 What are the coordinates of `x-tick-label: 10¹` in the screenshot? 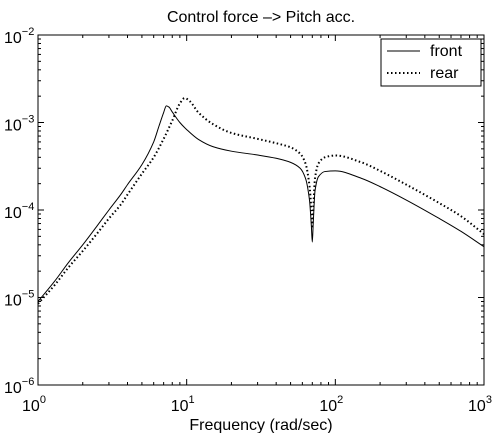 It's located at (183, 404).